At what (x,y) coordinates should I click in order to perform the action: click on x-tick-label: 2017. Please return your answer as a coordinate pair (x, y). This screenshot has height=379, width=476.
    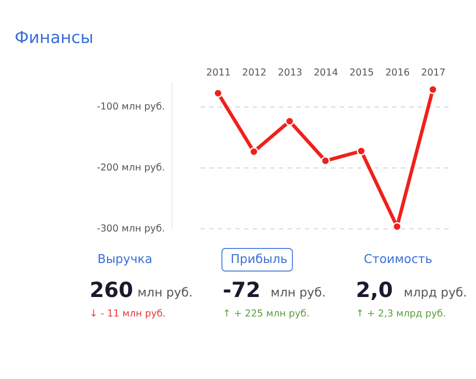
    Looking at the image, I should click on (433, 73).